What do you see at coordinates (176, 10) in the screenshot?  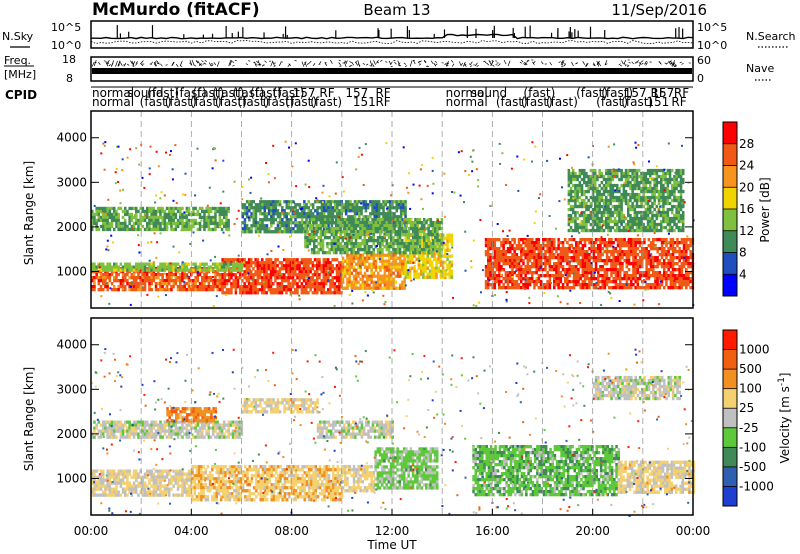 I see `station-title: McMurdo (fitACF)` at bounding box center [176, 10].